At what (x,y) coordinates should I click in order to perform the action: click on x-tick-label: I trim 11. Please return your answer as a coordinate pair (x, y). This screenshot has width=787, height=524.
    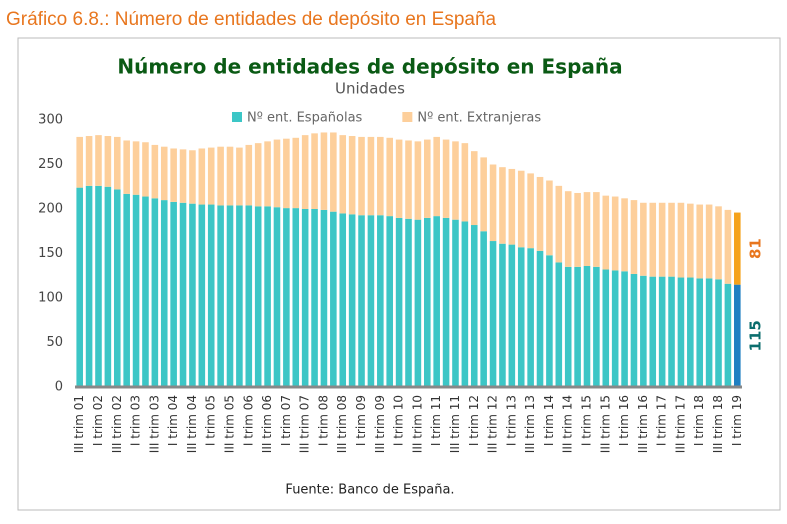
    Looking at the image, I should click on (436, 420).